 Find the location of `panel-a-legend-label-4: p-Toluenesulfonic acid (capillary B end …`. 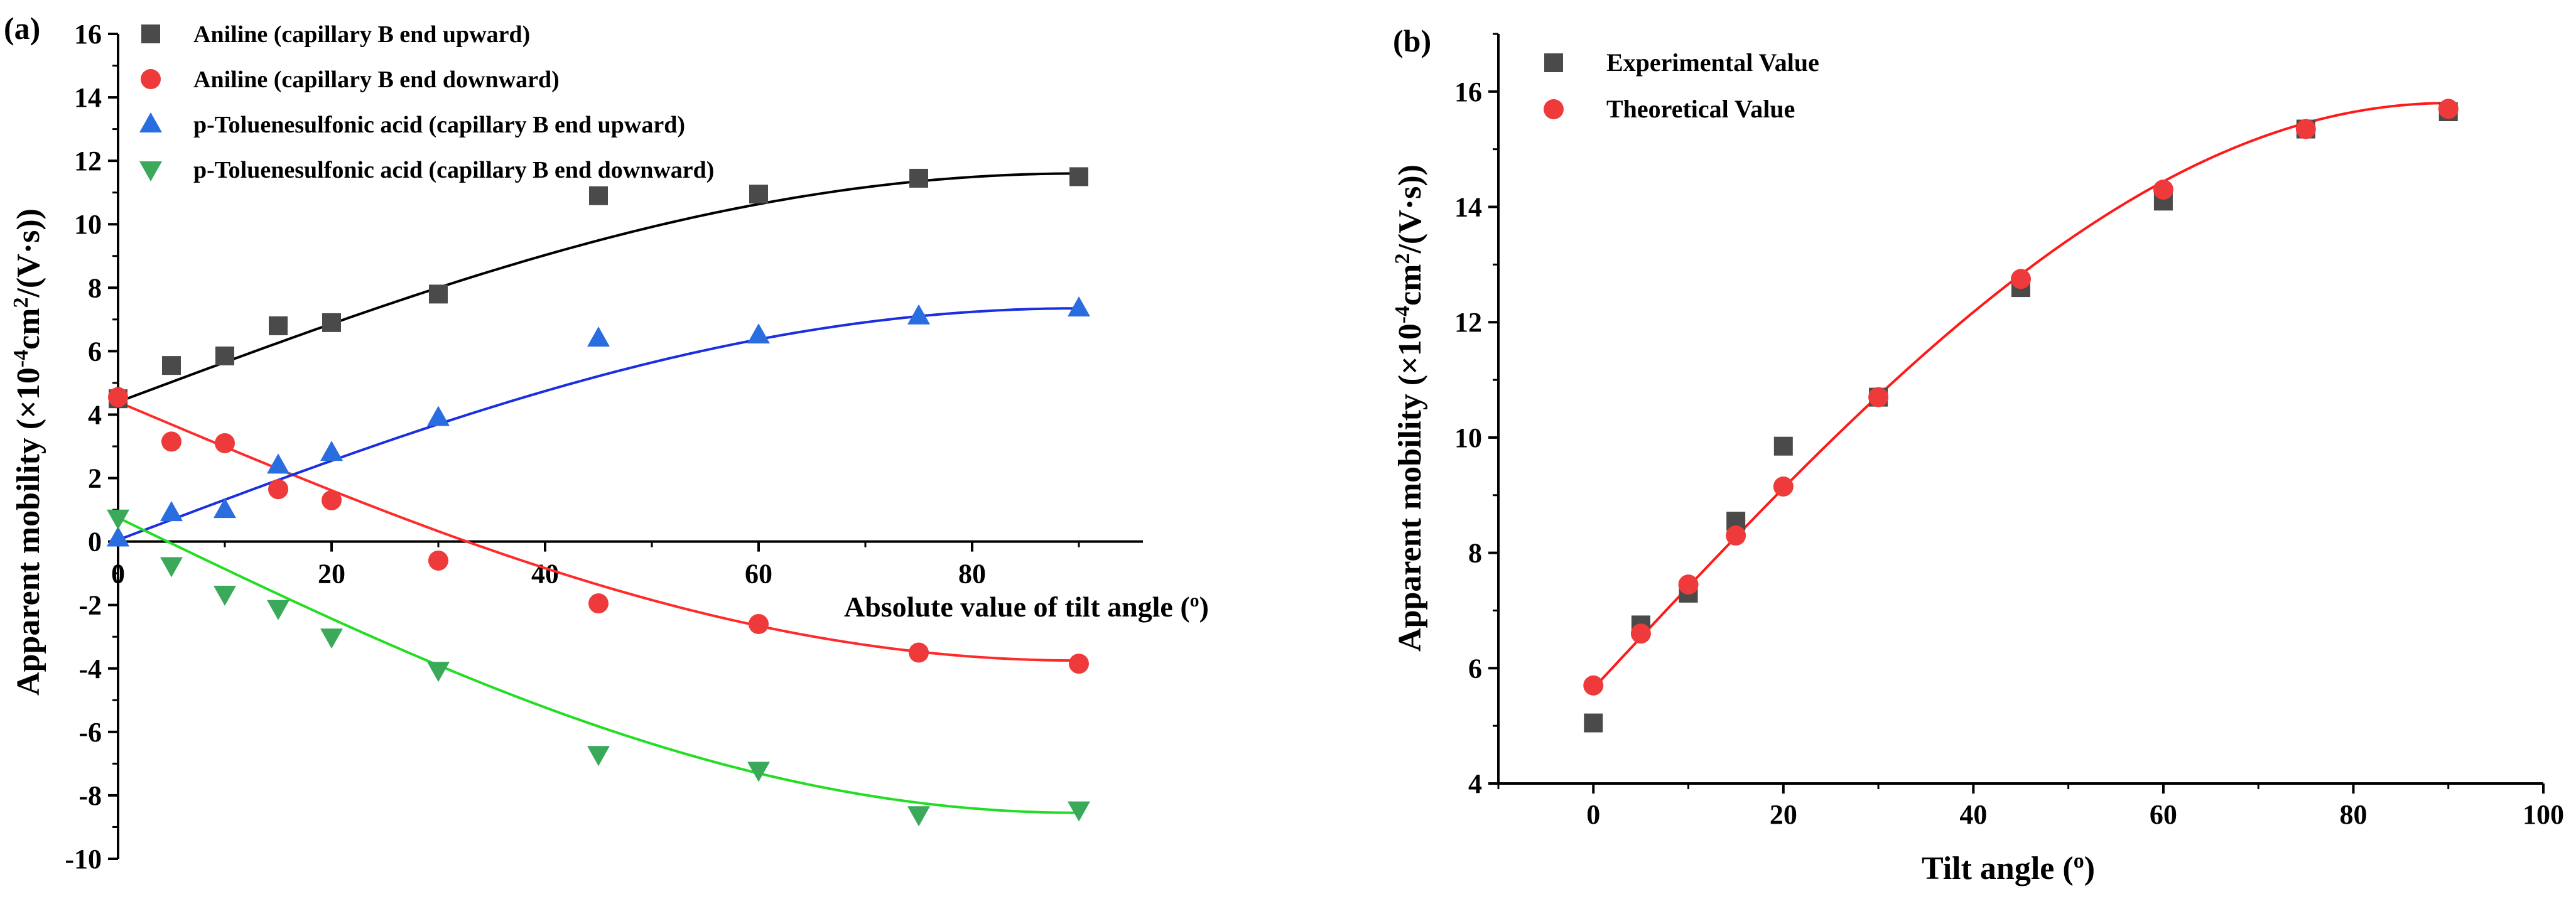

panel-a-legend-label-4: p-Toluenesulfonic acid (capillary B end … is located at coordinates (453, 170).